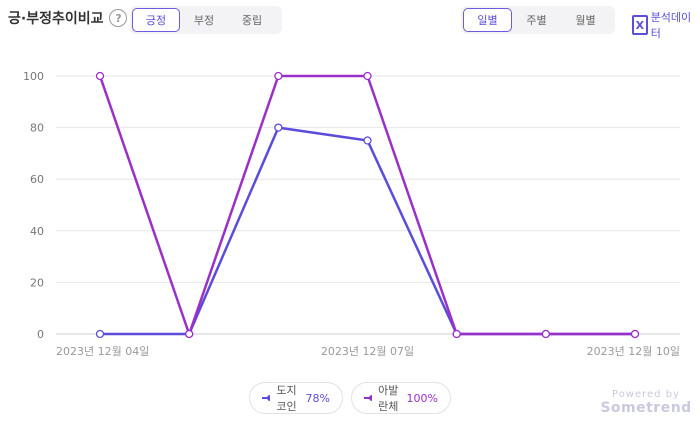 This screenshot has height=429, width=700. What do you see at coordinates (422, 398) in the screenshot?
I see `legend-value-1: 100%` at bounding box center [422, 398].